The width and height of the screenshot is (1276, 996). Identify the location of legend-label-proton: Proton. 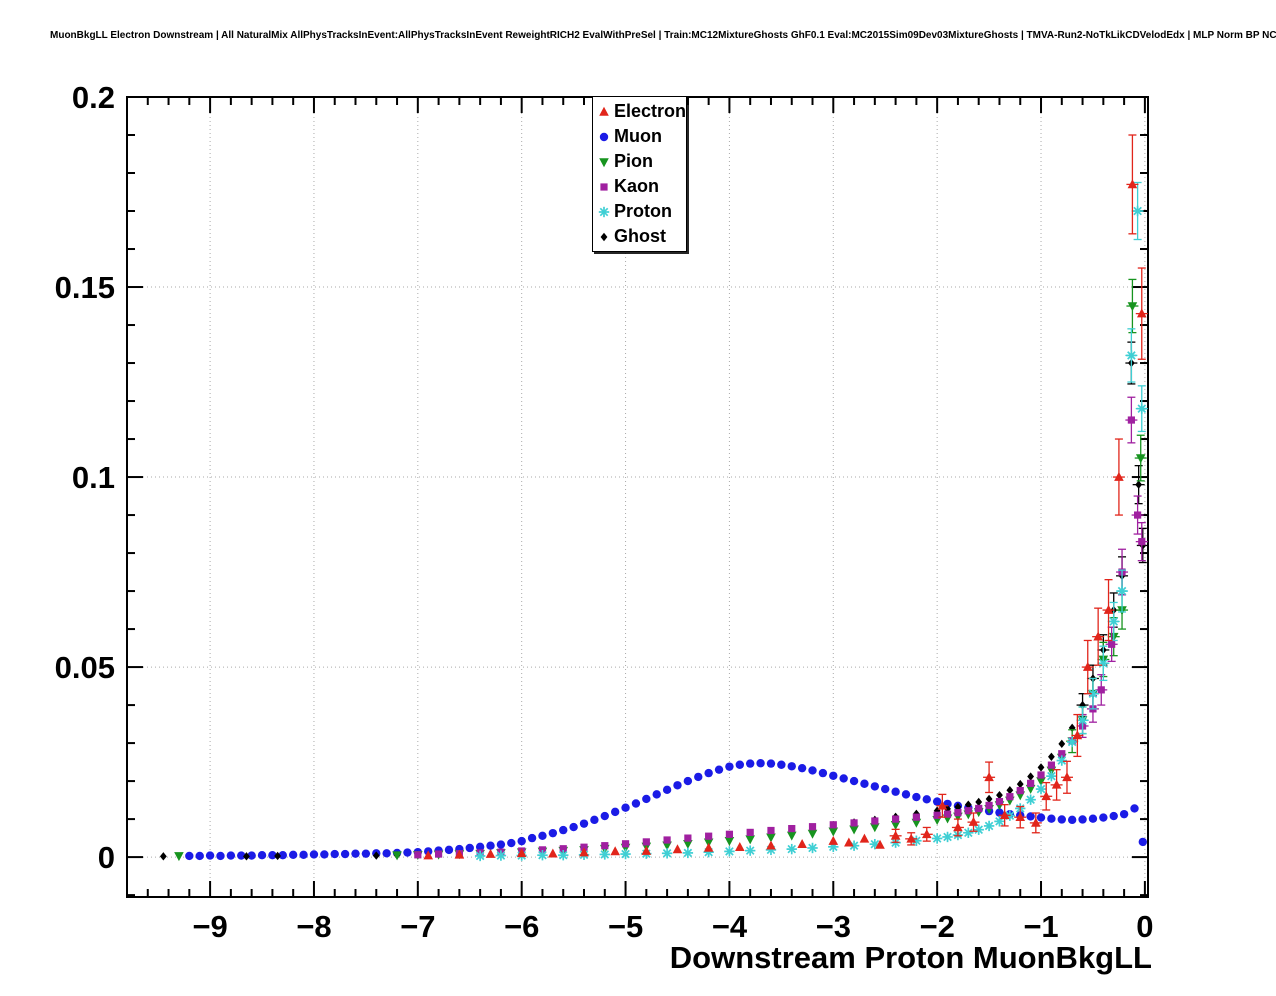
(643, 211).